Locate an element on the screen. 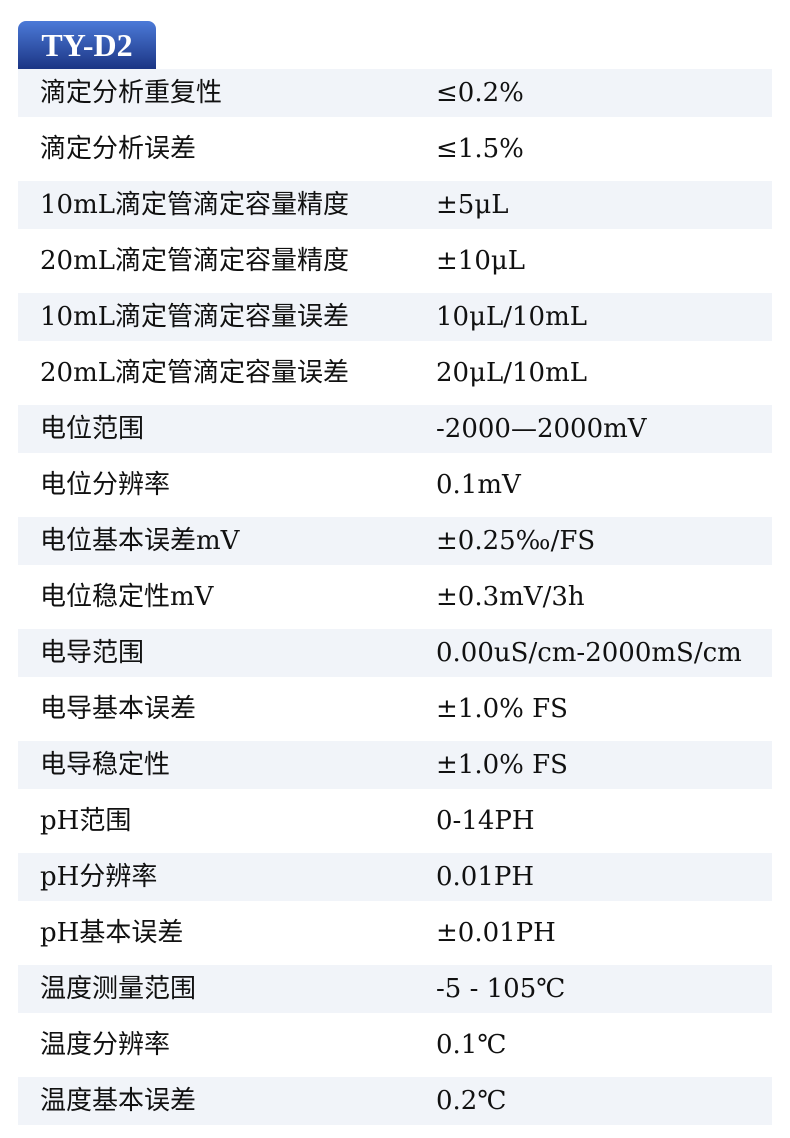  spec-value: 0.2℃ is located at coordinates (471, 1101).